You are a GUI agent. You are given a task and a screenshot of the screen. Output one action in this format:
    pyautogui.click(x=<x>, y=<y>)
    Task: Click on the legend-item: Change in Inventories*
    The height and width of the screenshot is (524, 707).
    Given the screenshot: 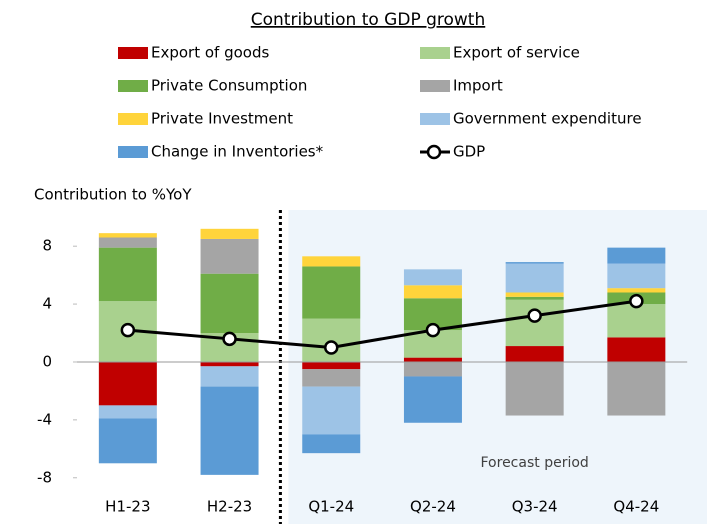 What is the action you would take?
    pyautogui.click(x=221, y=152)
    